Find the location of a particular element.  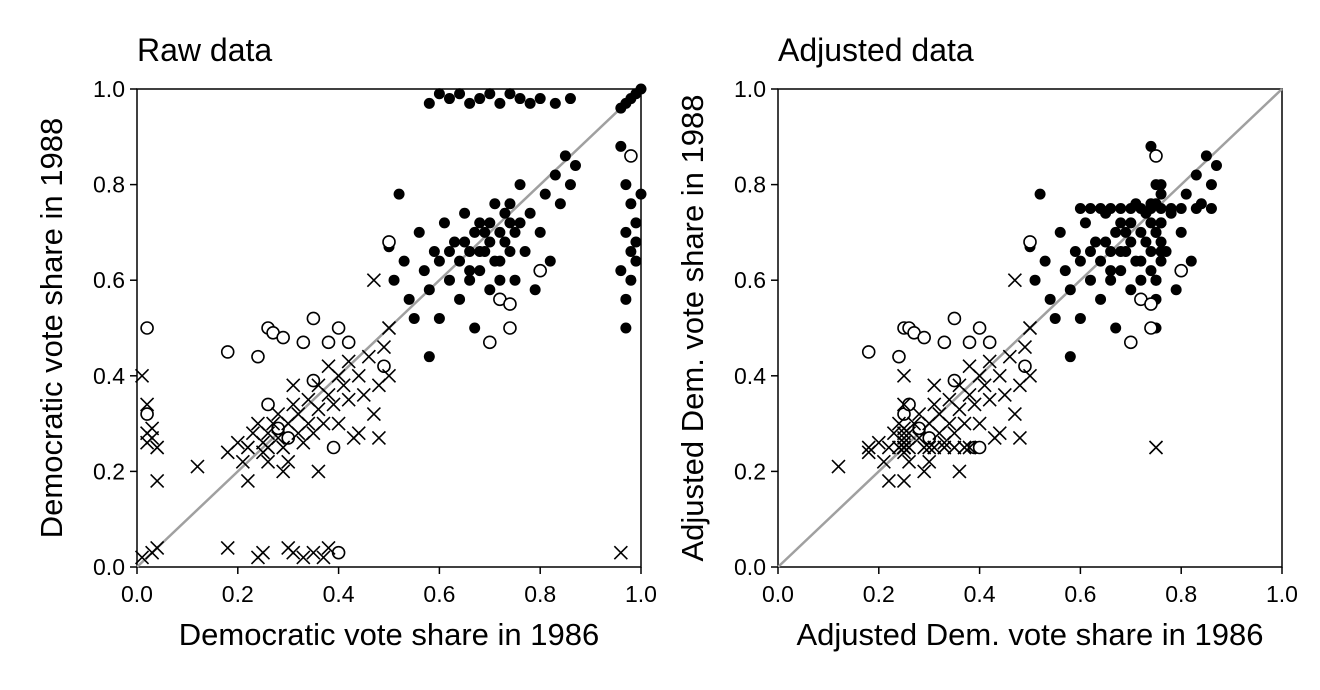

raw-data-x-tick-label: 0.2 is located at coordinates (238, 594).